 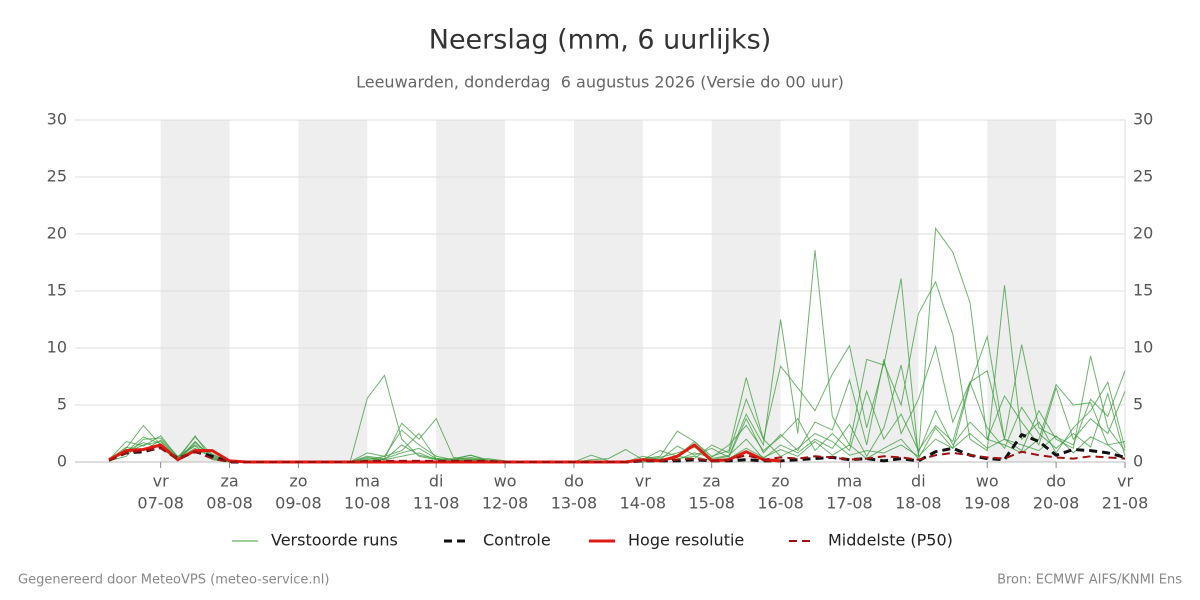 I want to click on x-tick-label: 12-08, so click(x=505, y=503).